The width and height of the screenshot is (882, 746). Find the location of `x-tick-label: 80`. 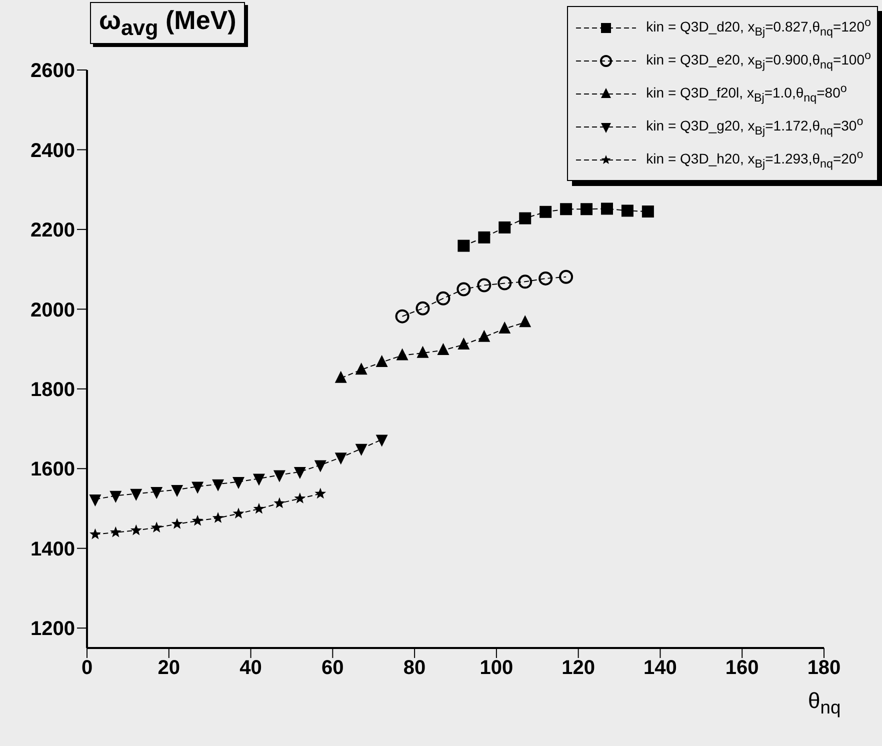

x-tick-label: 80 is located at coordinates (414, 668).